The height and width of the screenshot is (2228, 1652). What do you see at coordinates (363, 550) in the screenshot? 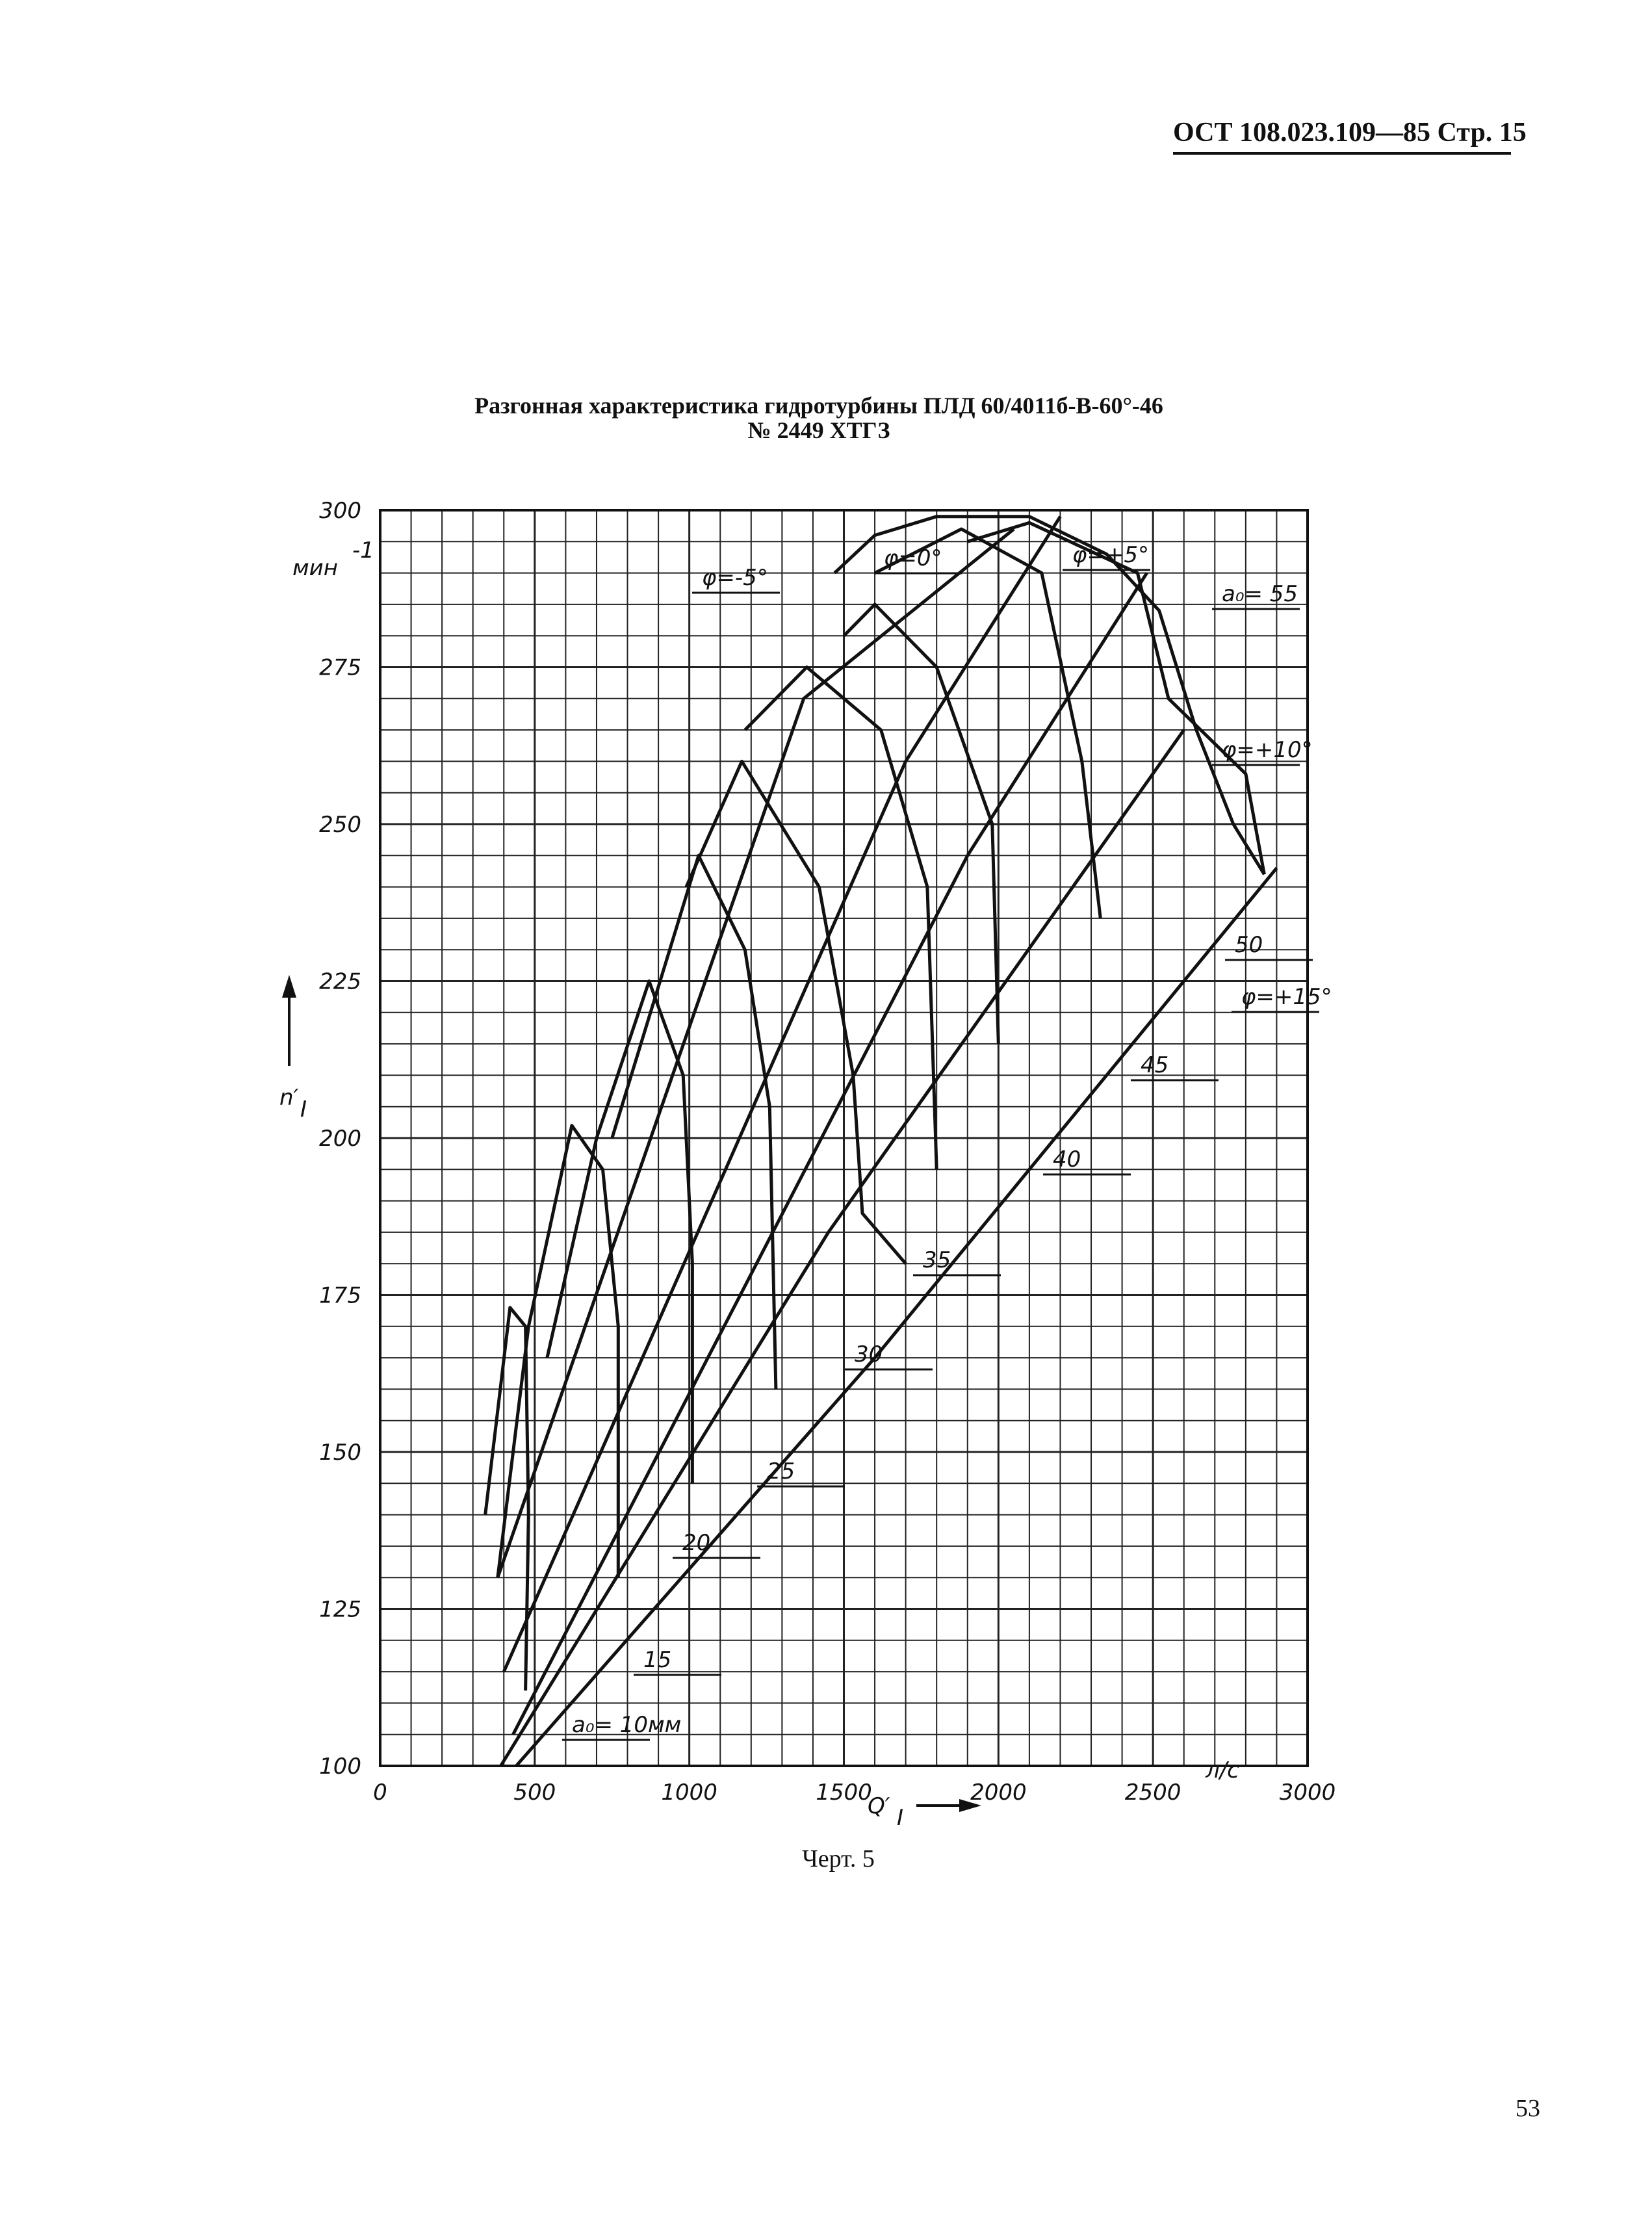
I see `y-axis-unit-exponent: -1` at bounding box center [363, 550].